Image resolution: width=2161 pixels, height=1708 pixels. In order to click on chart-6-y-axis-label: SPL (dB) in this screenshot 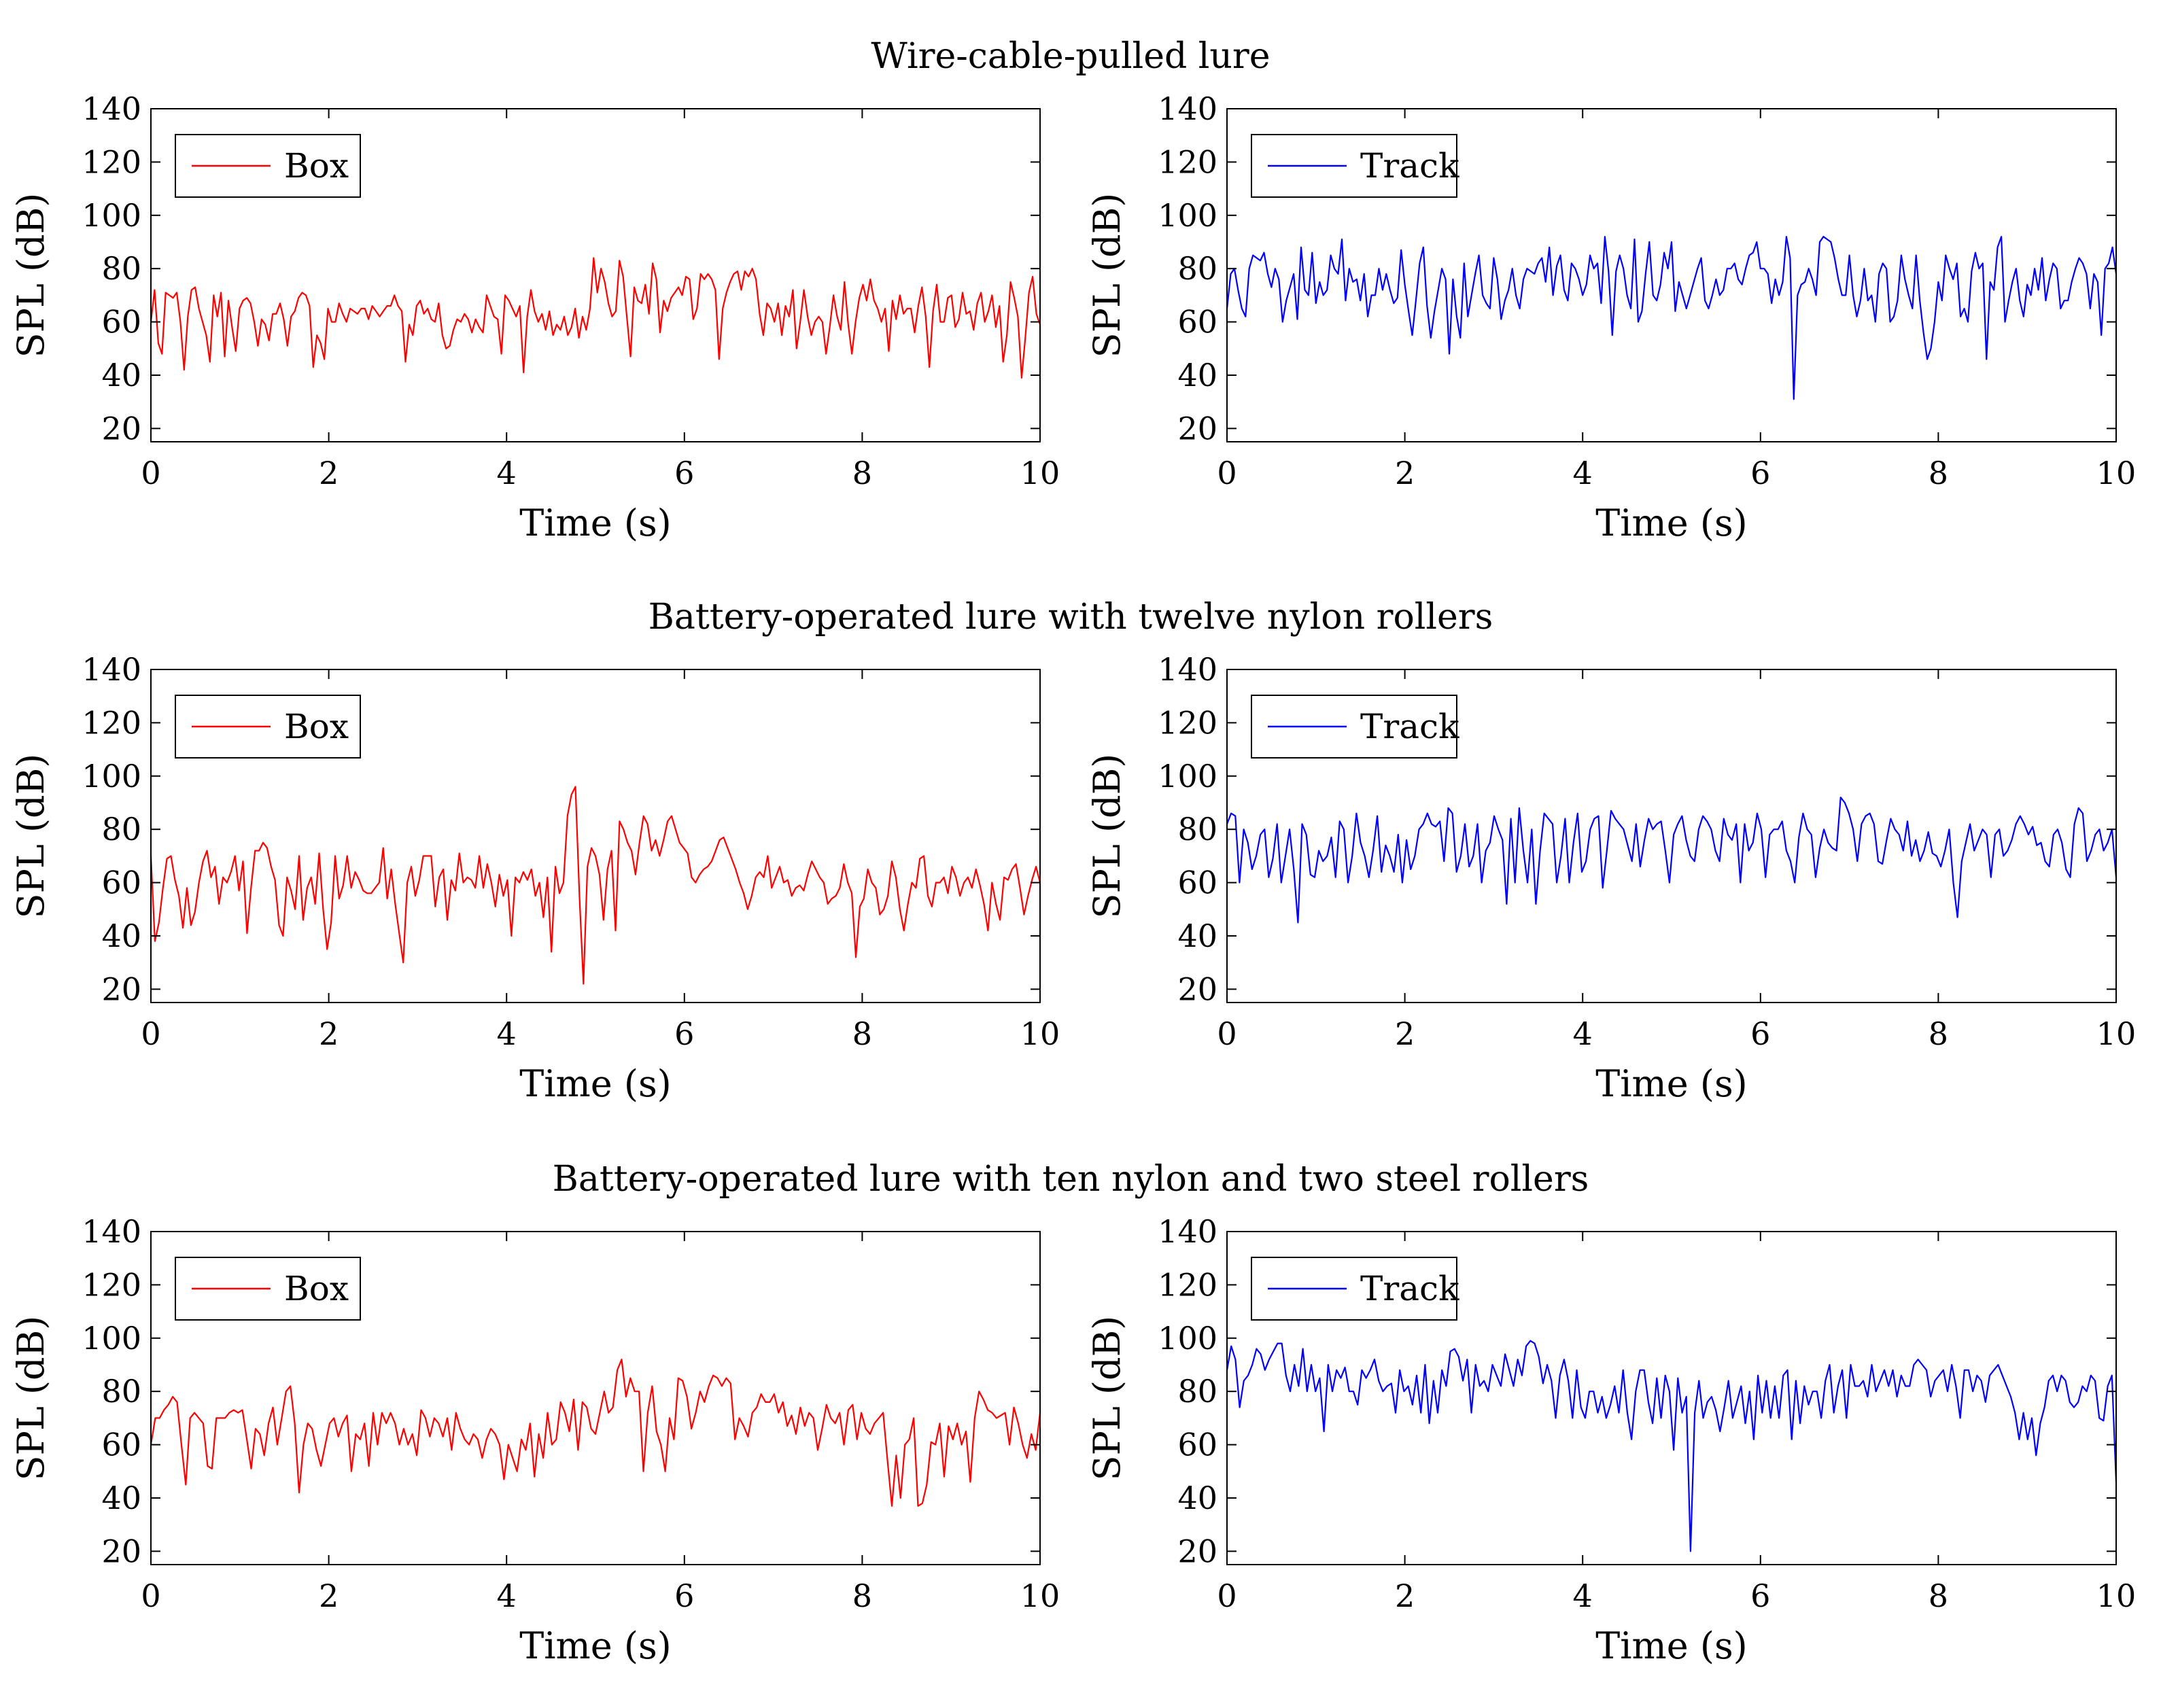, I will do `click(1107, 1398)`.